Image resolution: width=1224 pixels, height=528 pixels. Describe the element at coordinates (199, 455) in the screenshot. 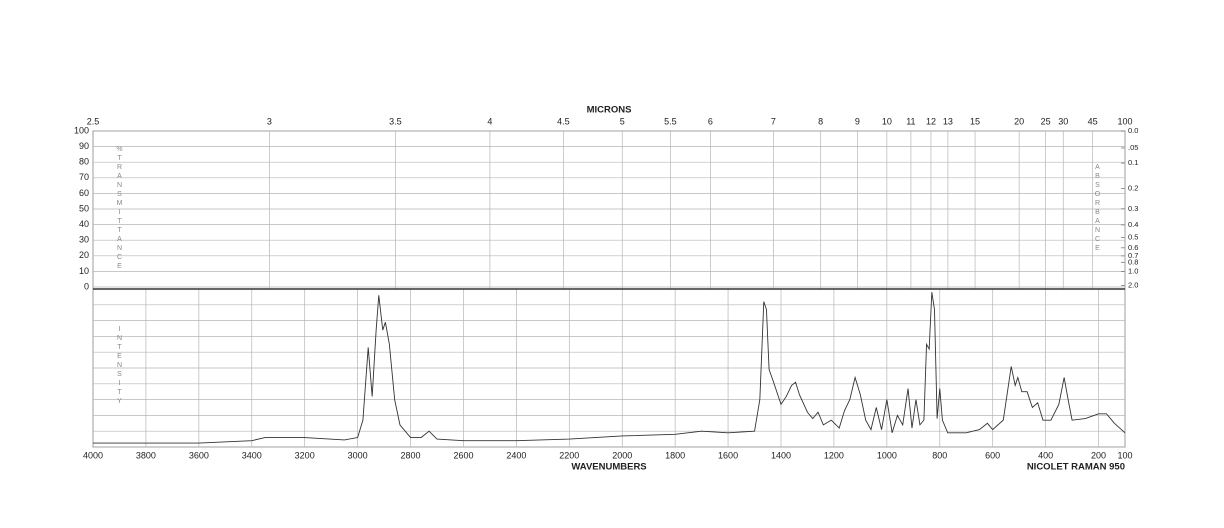

I see `x-tick-label: 3600` at that location.